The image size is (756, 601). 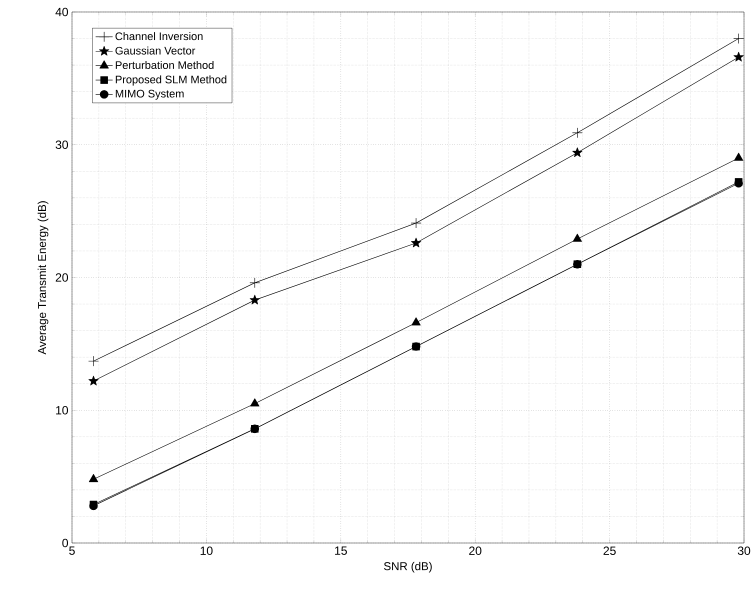 I want to click on y-axis-title: Average Transmit Energy (dB), so click(x=43, y=278).